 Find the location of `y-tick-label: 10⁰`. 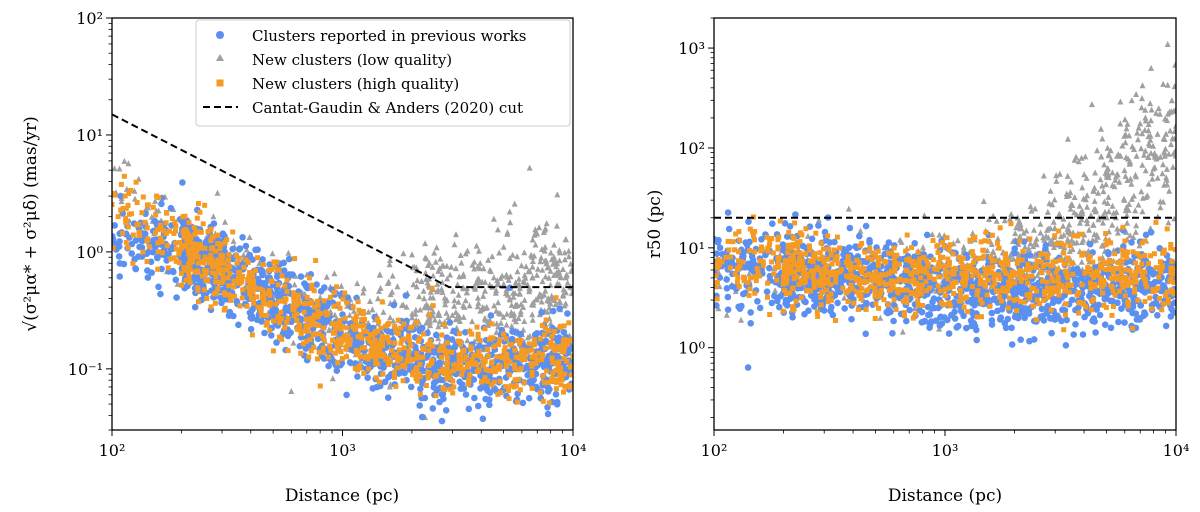

y-tick-label: 10⁰ is located at coordinates (89, 252).